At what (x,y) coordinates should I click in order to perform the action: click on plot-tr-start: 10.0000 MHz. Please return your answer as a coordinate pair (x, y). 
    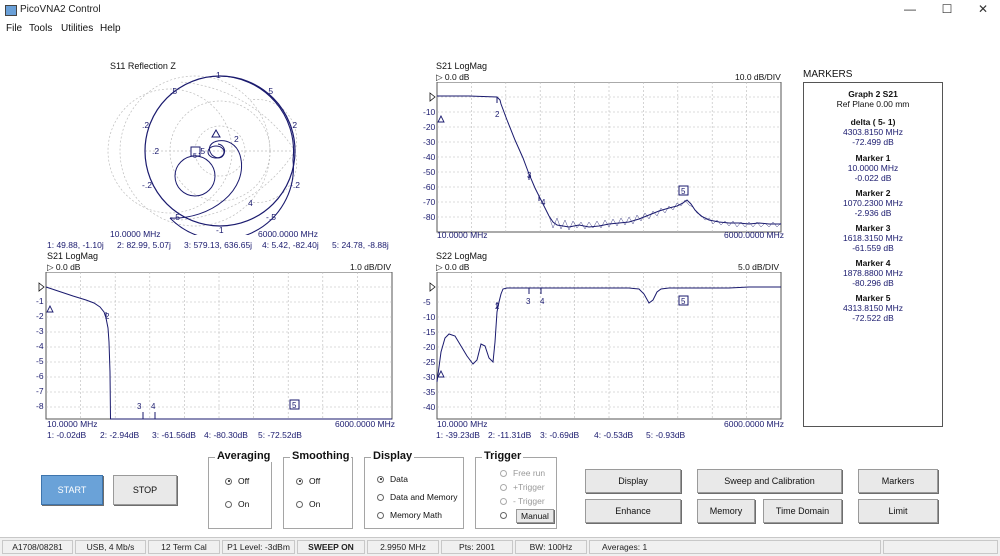
    Looking at the image, I should click on (462, 235).